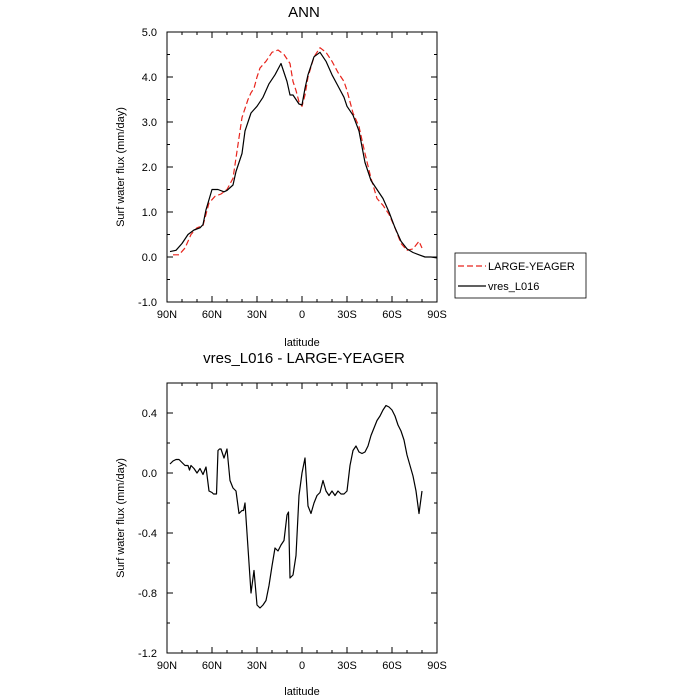 This screenshot has height=700, width=700. What do you see at coordinates (304, 358) in the screenshot?
I see `chart-title: vres_L016 - LARGE-YEAGER` at bounding box center [304, 358].